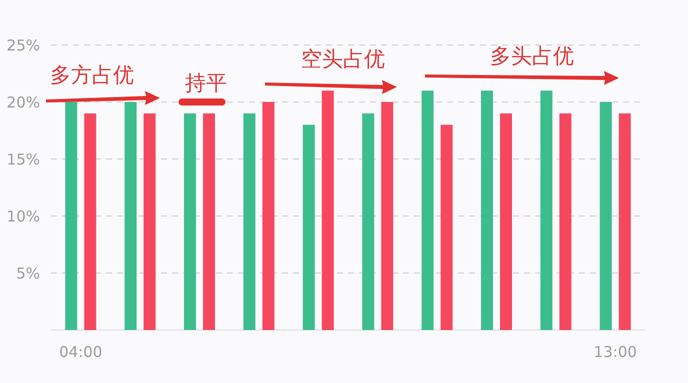 Image resolution: width=688 pixels, height=383 pixels. I want to click on annotation: 持平, so click(206, 83).